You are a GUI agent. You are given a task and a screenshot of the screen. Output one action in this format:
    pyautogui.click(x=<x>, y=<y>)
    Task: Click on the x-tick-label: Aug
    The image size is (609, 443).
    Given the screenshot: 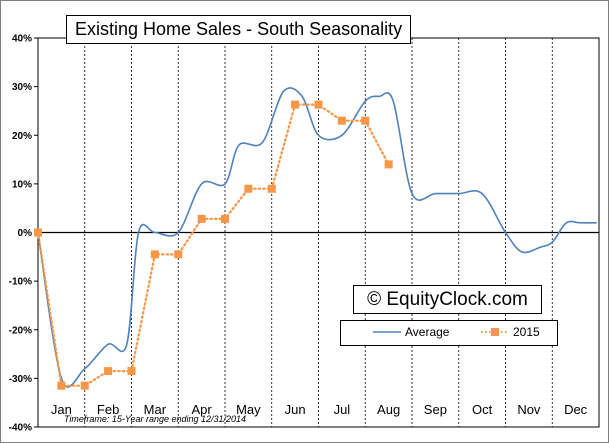 What is the action you would take?
    pyautogui.click(x=388, y=409)
    